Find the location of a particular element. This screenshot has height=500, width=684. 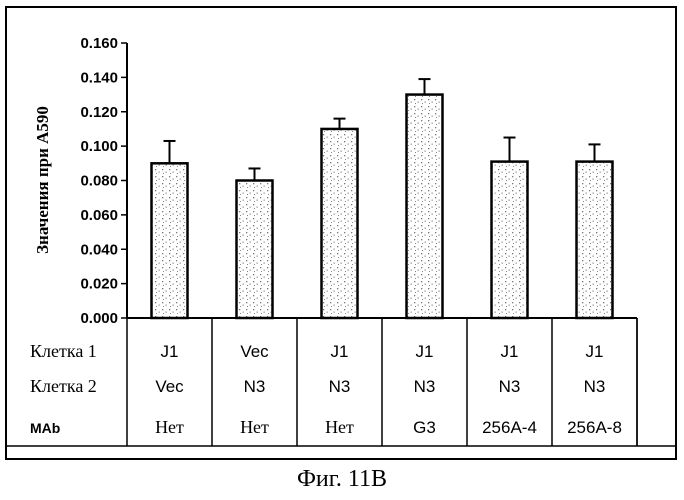

y-tick-label: 0.020 is located at coordinates (99, 284).